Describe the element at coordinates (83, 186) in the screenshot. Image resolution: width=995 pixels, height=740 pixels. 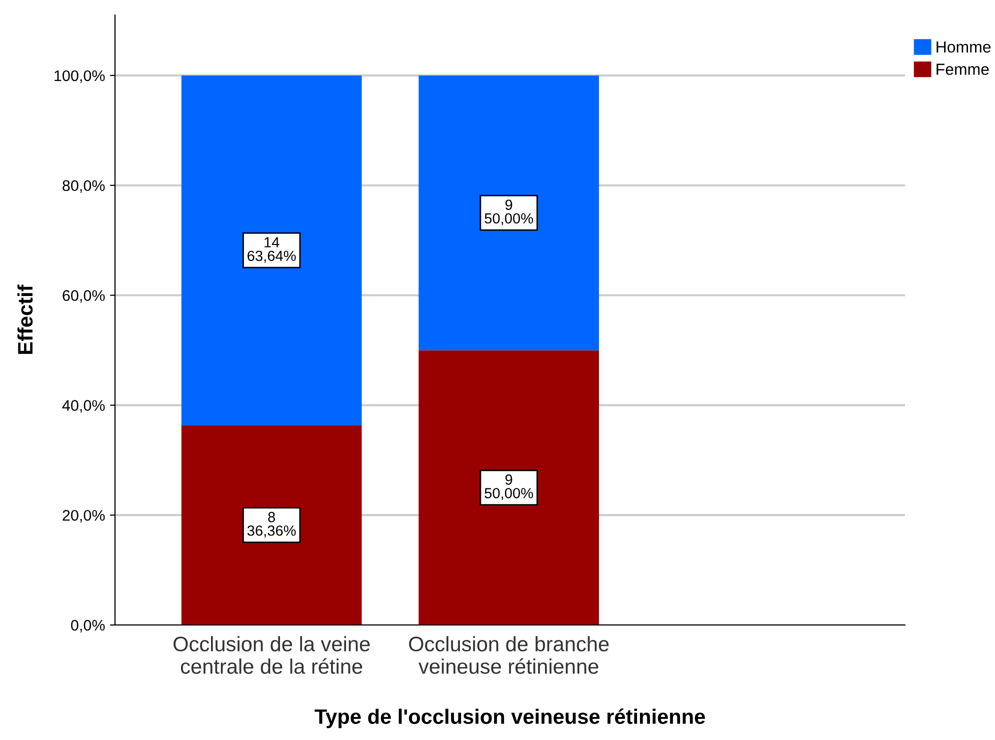
I see `y-tick-label: 80,0%` at that location.